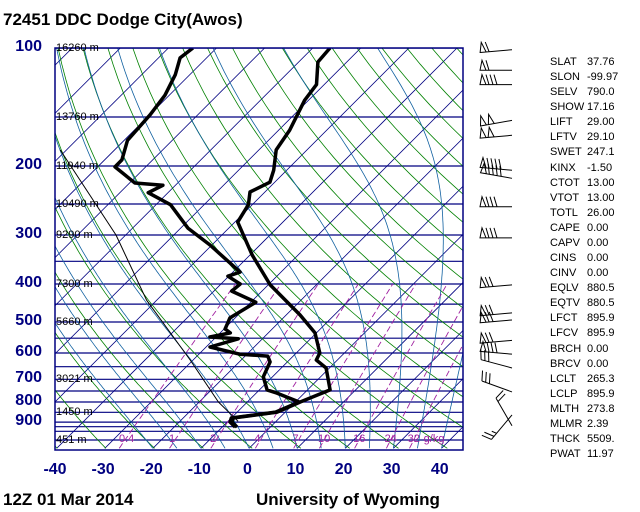 Image resolution: width=640 pixels, height=512 pixels. What do you see at coordinates (582, 62) in the screenshot?
I see `station-index-row: SLAT 37.76` at bounding box center [582, 62].